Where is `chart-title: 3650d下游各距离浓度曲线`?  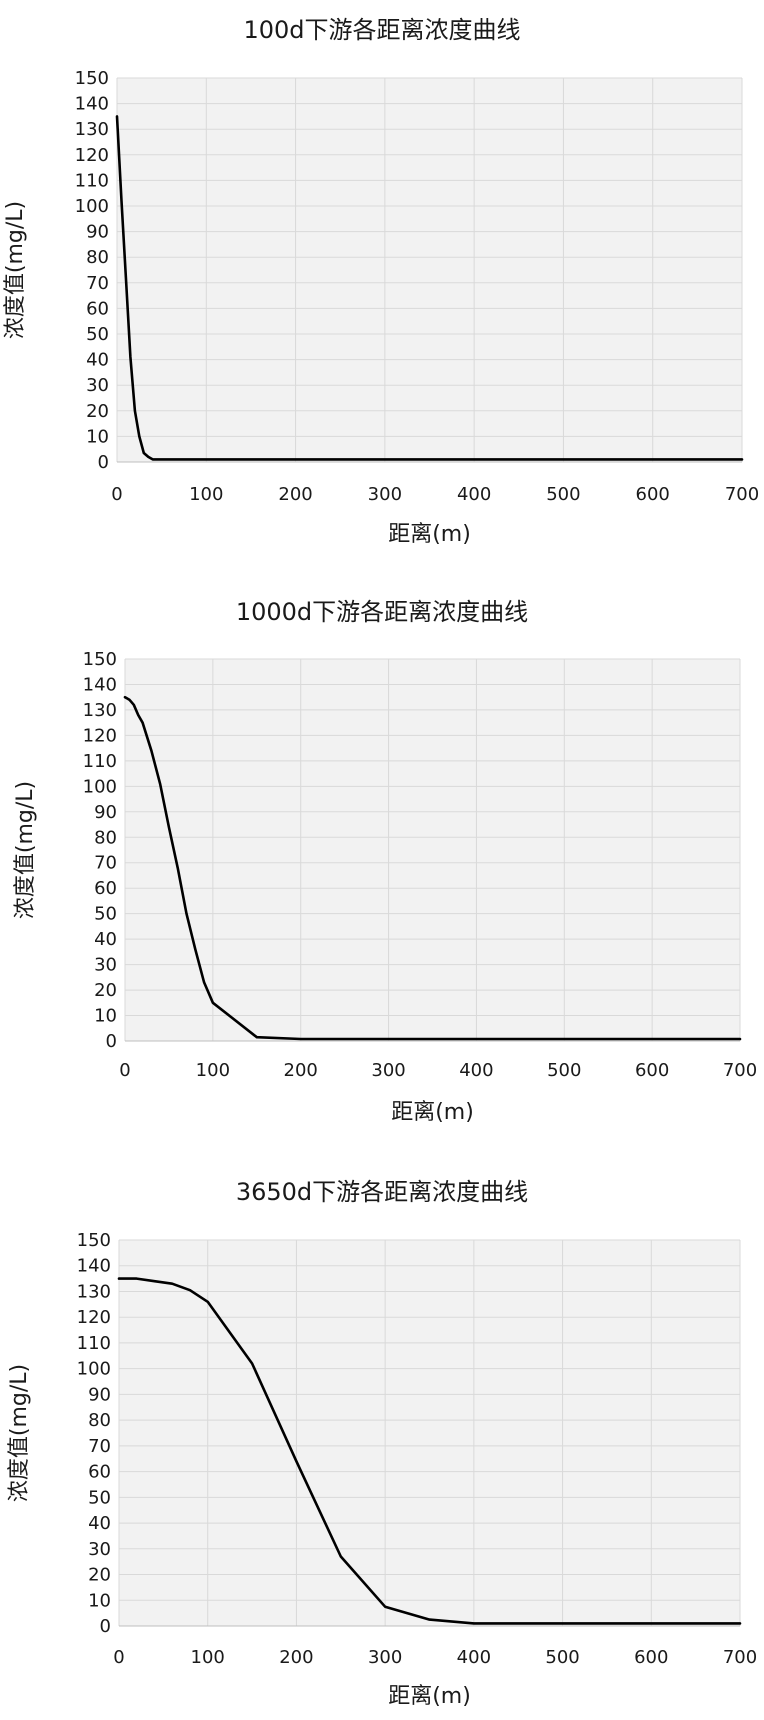
chart-title: 3650d下游各距离浓度曲线 is located at coordinates (382, 1192).